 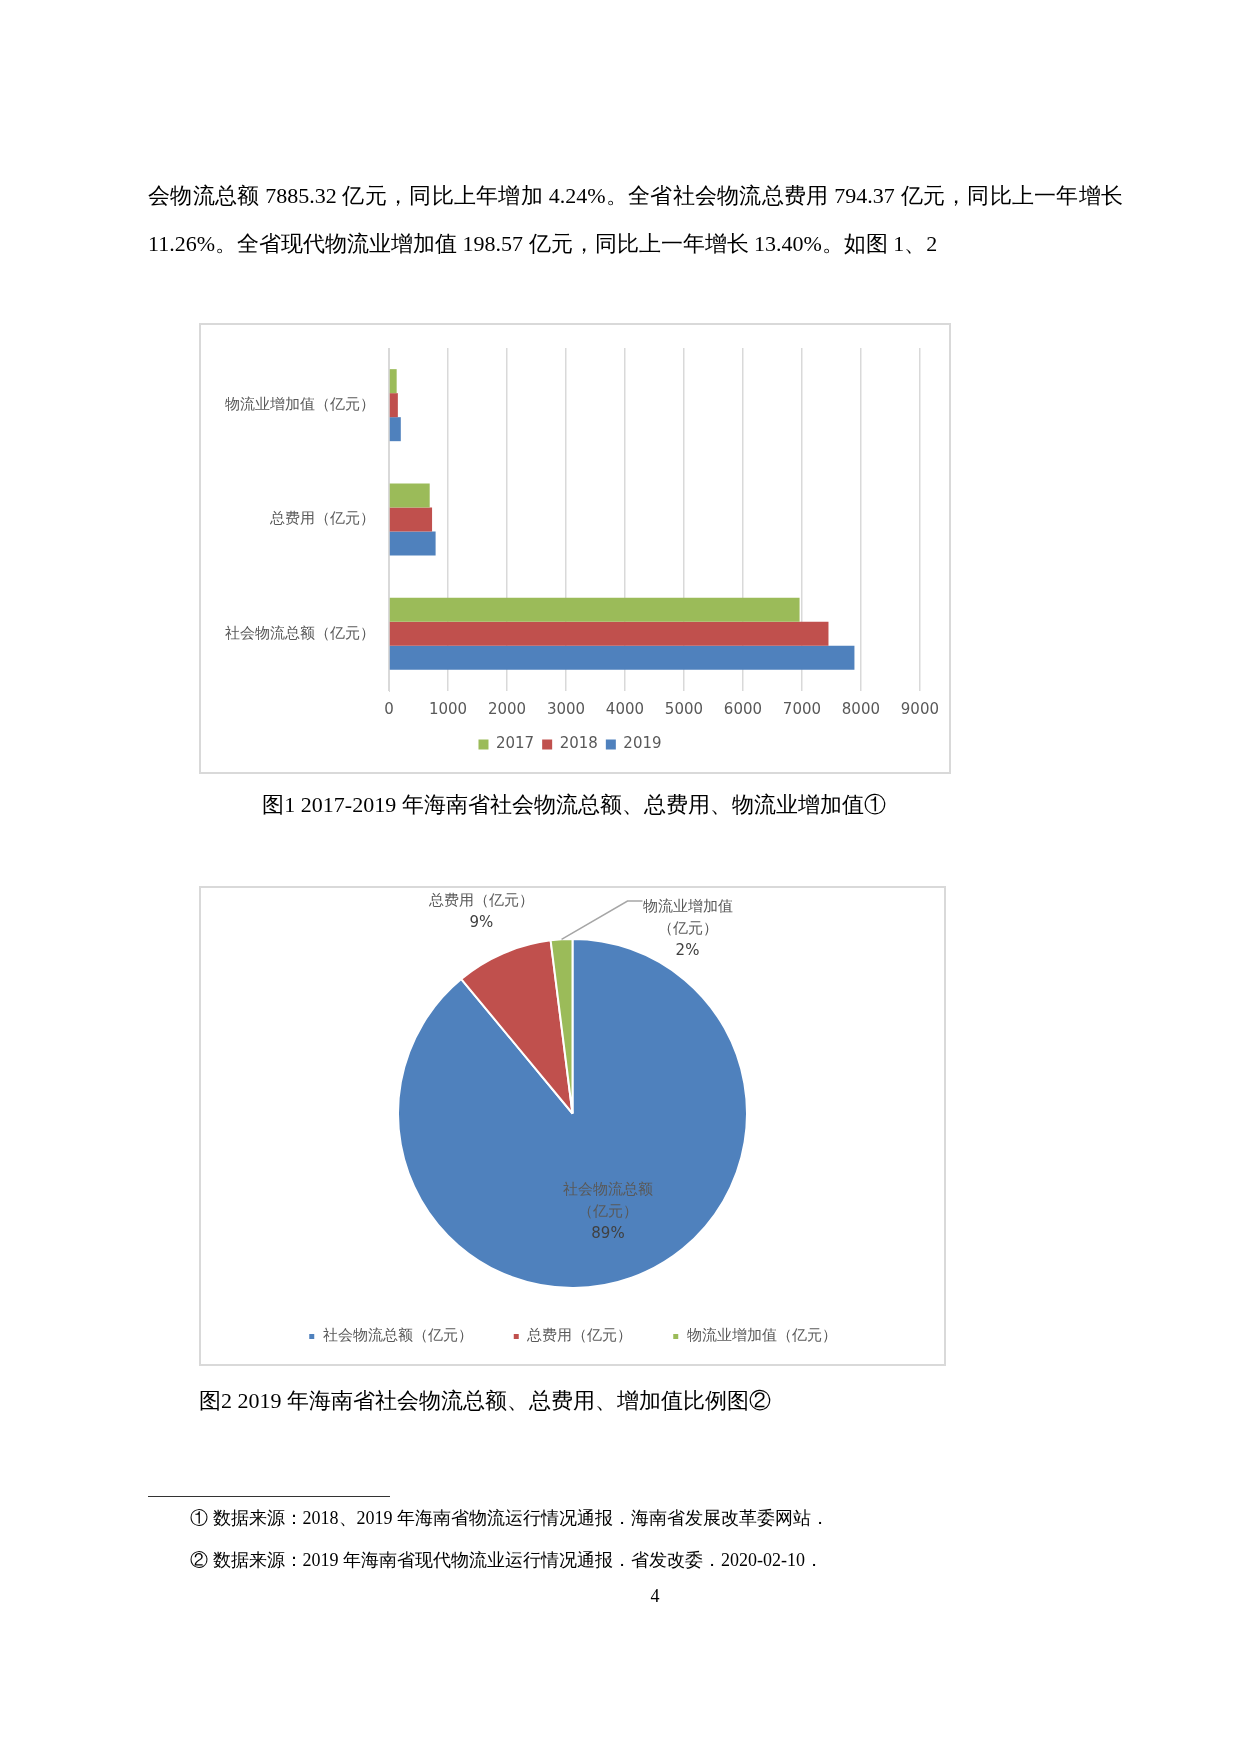 I want to click on y-tick-label: 社会物流总额（亿元）, so click(x=300, y=632).